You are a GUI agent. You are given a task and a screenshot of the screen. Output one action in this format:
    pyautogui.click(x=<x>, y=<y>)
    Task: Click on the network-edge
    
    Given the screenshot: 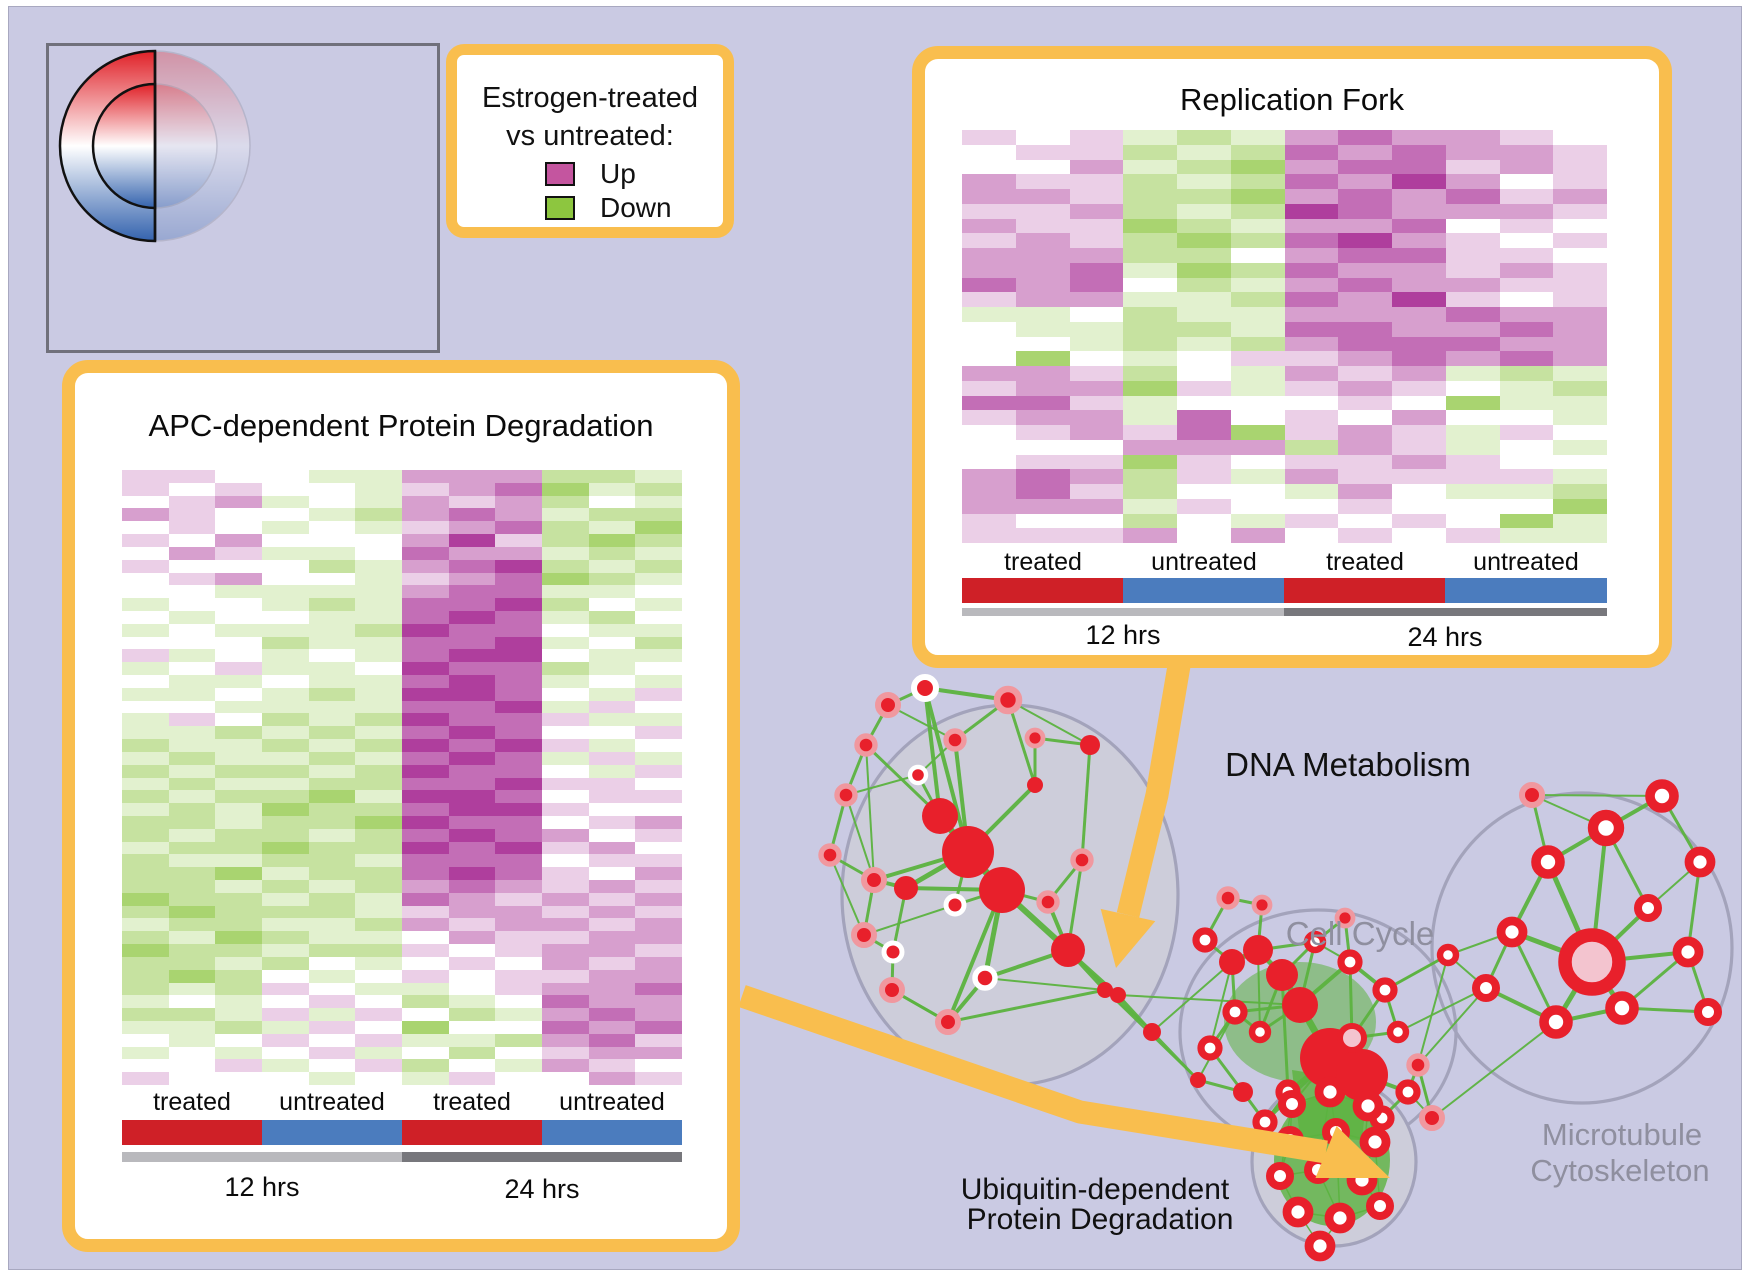 What is the action you would take?
    pyautogui.click(x=860, y=837)
    